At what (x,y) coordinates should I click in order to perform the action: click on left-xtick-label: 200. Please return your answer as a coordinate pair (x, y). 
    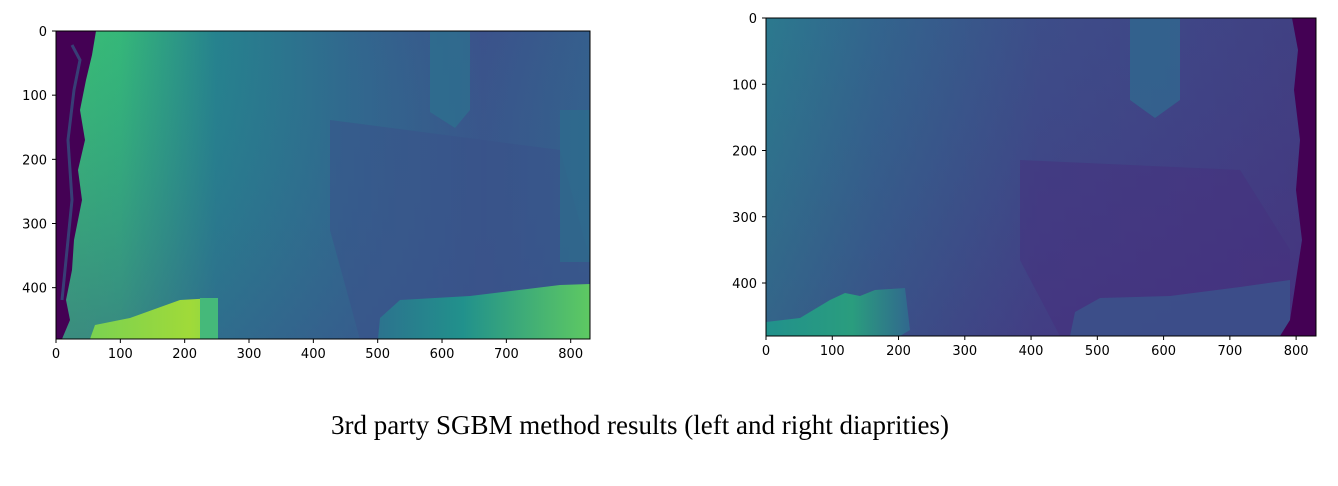
    Looking at the image, I should click on (184, 354).